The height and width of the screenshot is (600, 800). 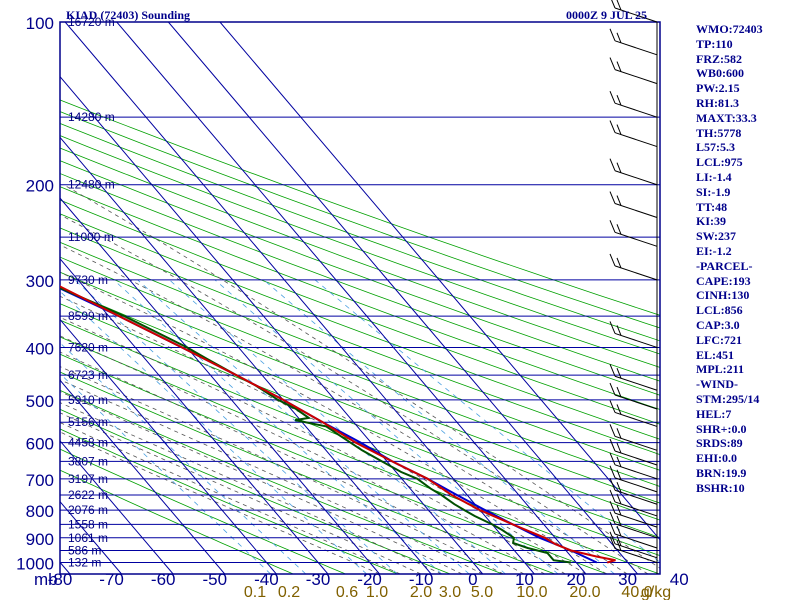 I want to click on height-label: 3197 m, so click(x=88, y=479).